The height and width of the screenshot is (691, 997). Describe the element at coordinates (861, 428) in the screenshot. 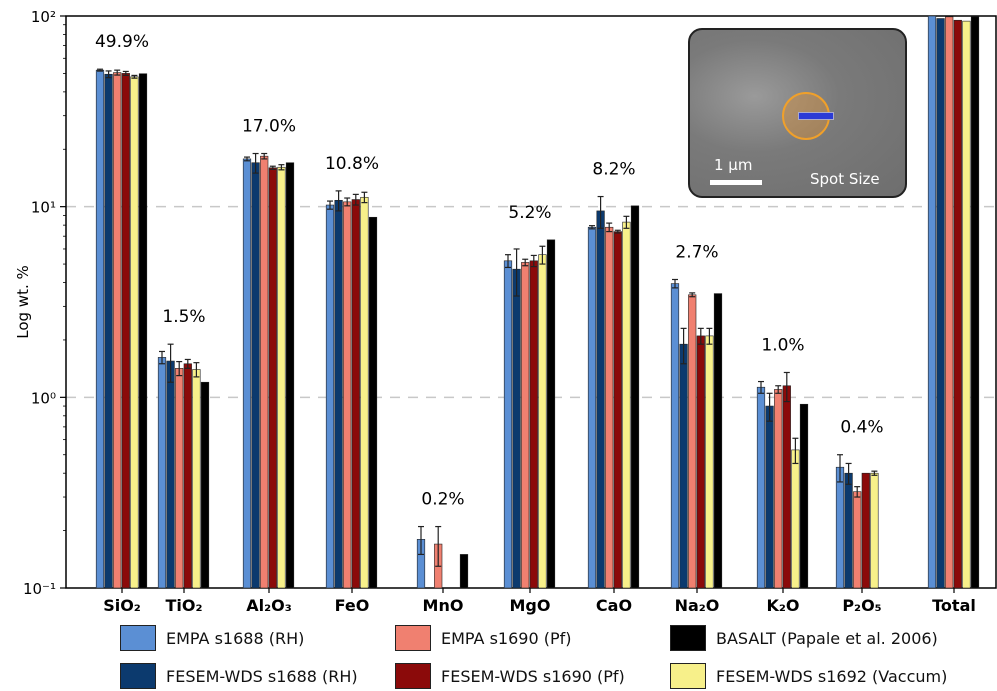

I see `percent-annotation: 0.4%` at that location.